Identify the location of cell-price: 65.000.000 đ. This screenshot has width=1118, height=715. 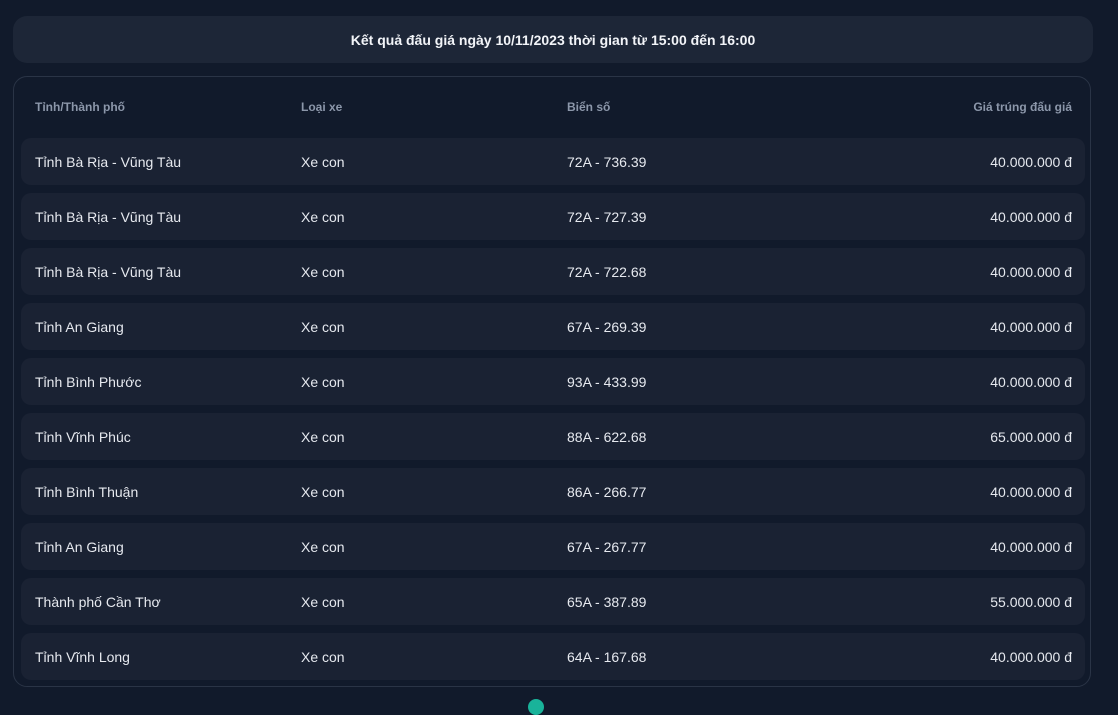
(1031, 436).